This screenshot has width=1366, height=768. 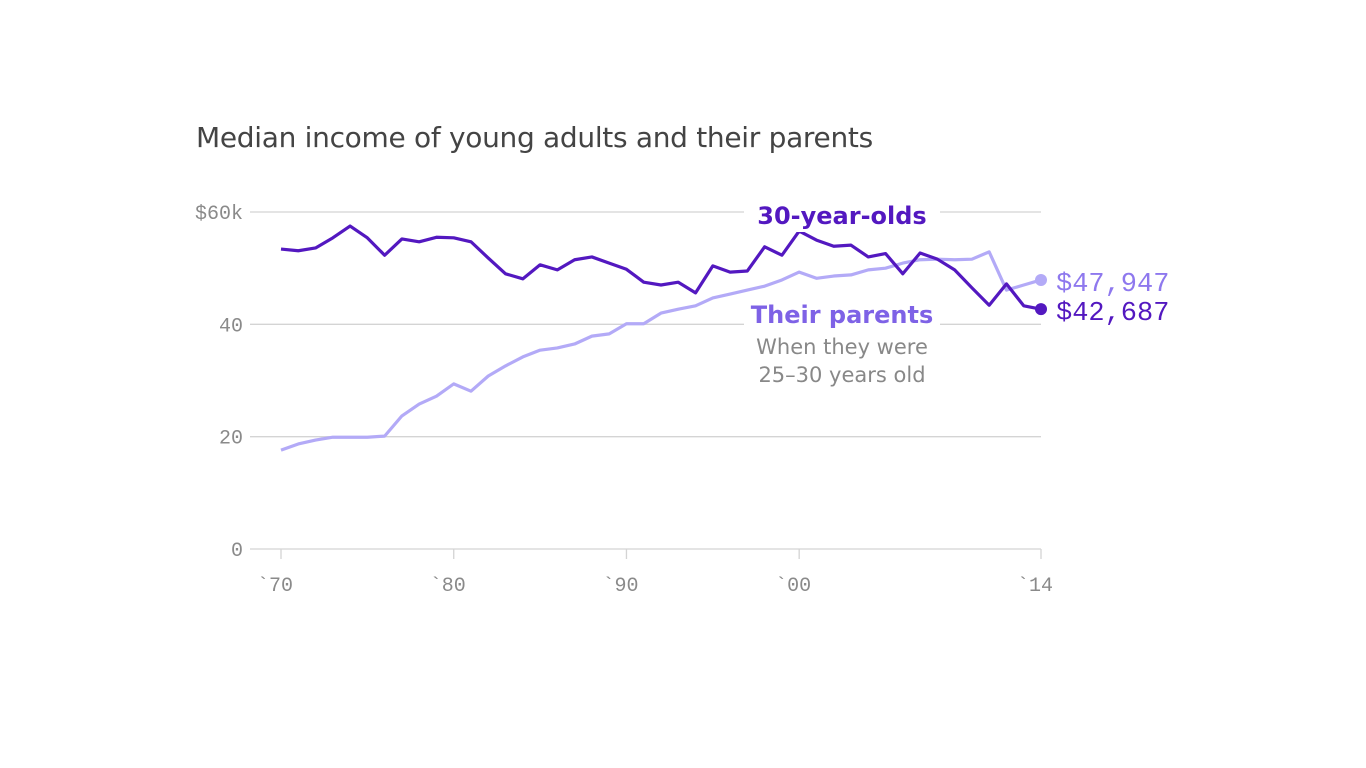 What do you see at coordinates (793, 586) in the screenshot?
I see `x-tick-label: `00` at bounding box center [793, 586].